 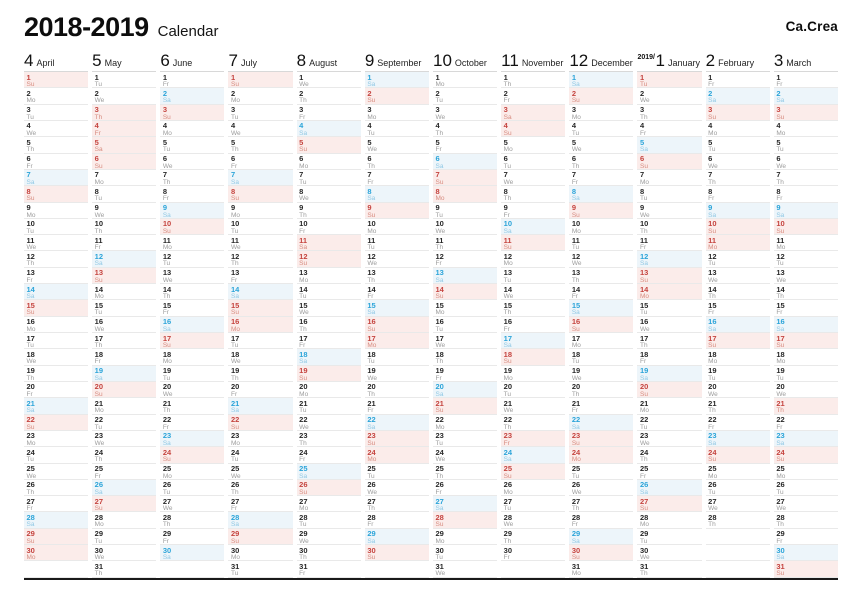 I want to click on day-cell: 28 Sa, so click(x=260, y=520).